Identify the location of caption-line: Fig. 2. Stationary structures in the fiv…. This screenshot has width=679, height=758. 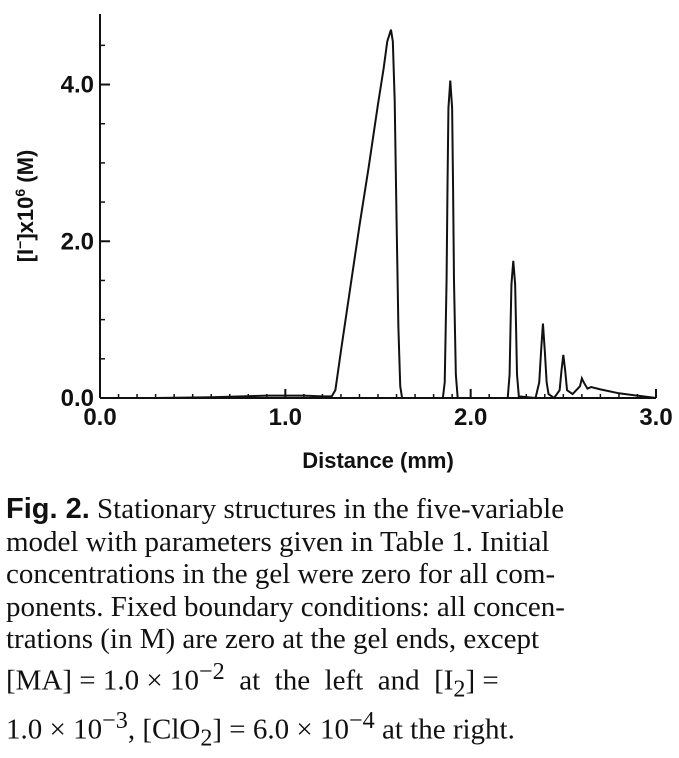
(336, 509).